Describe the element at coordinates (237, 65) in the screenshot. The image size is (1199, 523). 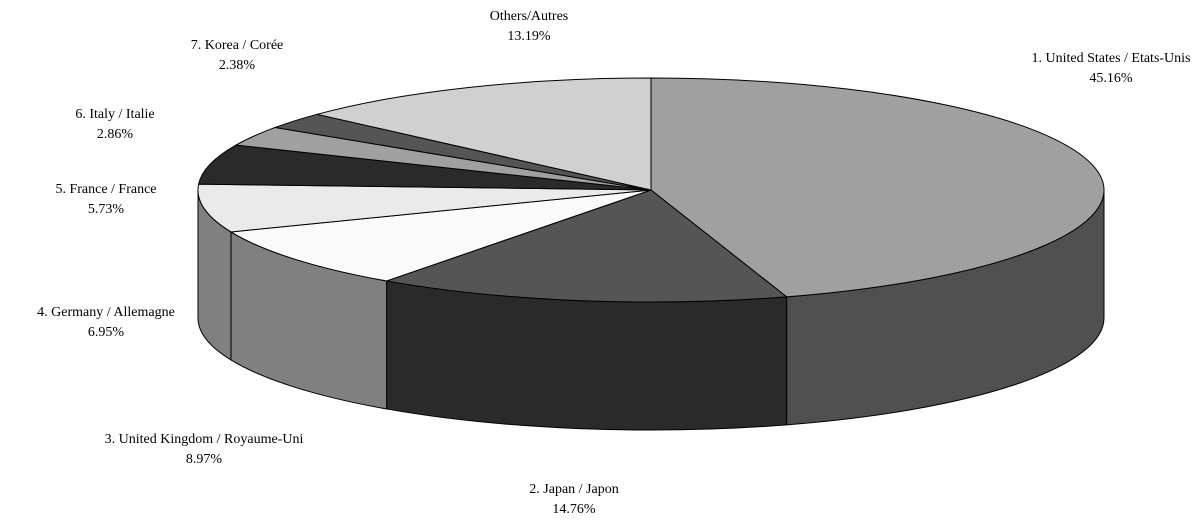
I see `slice-value-7: 2.38%` at that location.